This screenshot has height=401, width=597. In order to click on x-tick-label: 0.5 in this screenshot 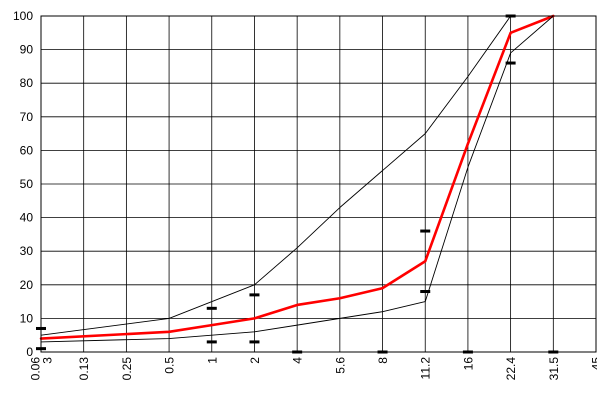, I will do `click(170, 365)`.